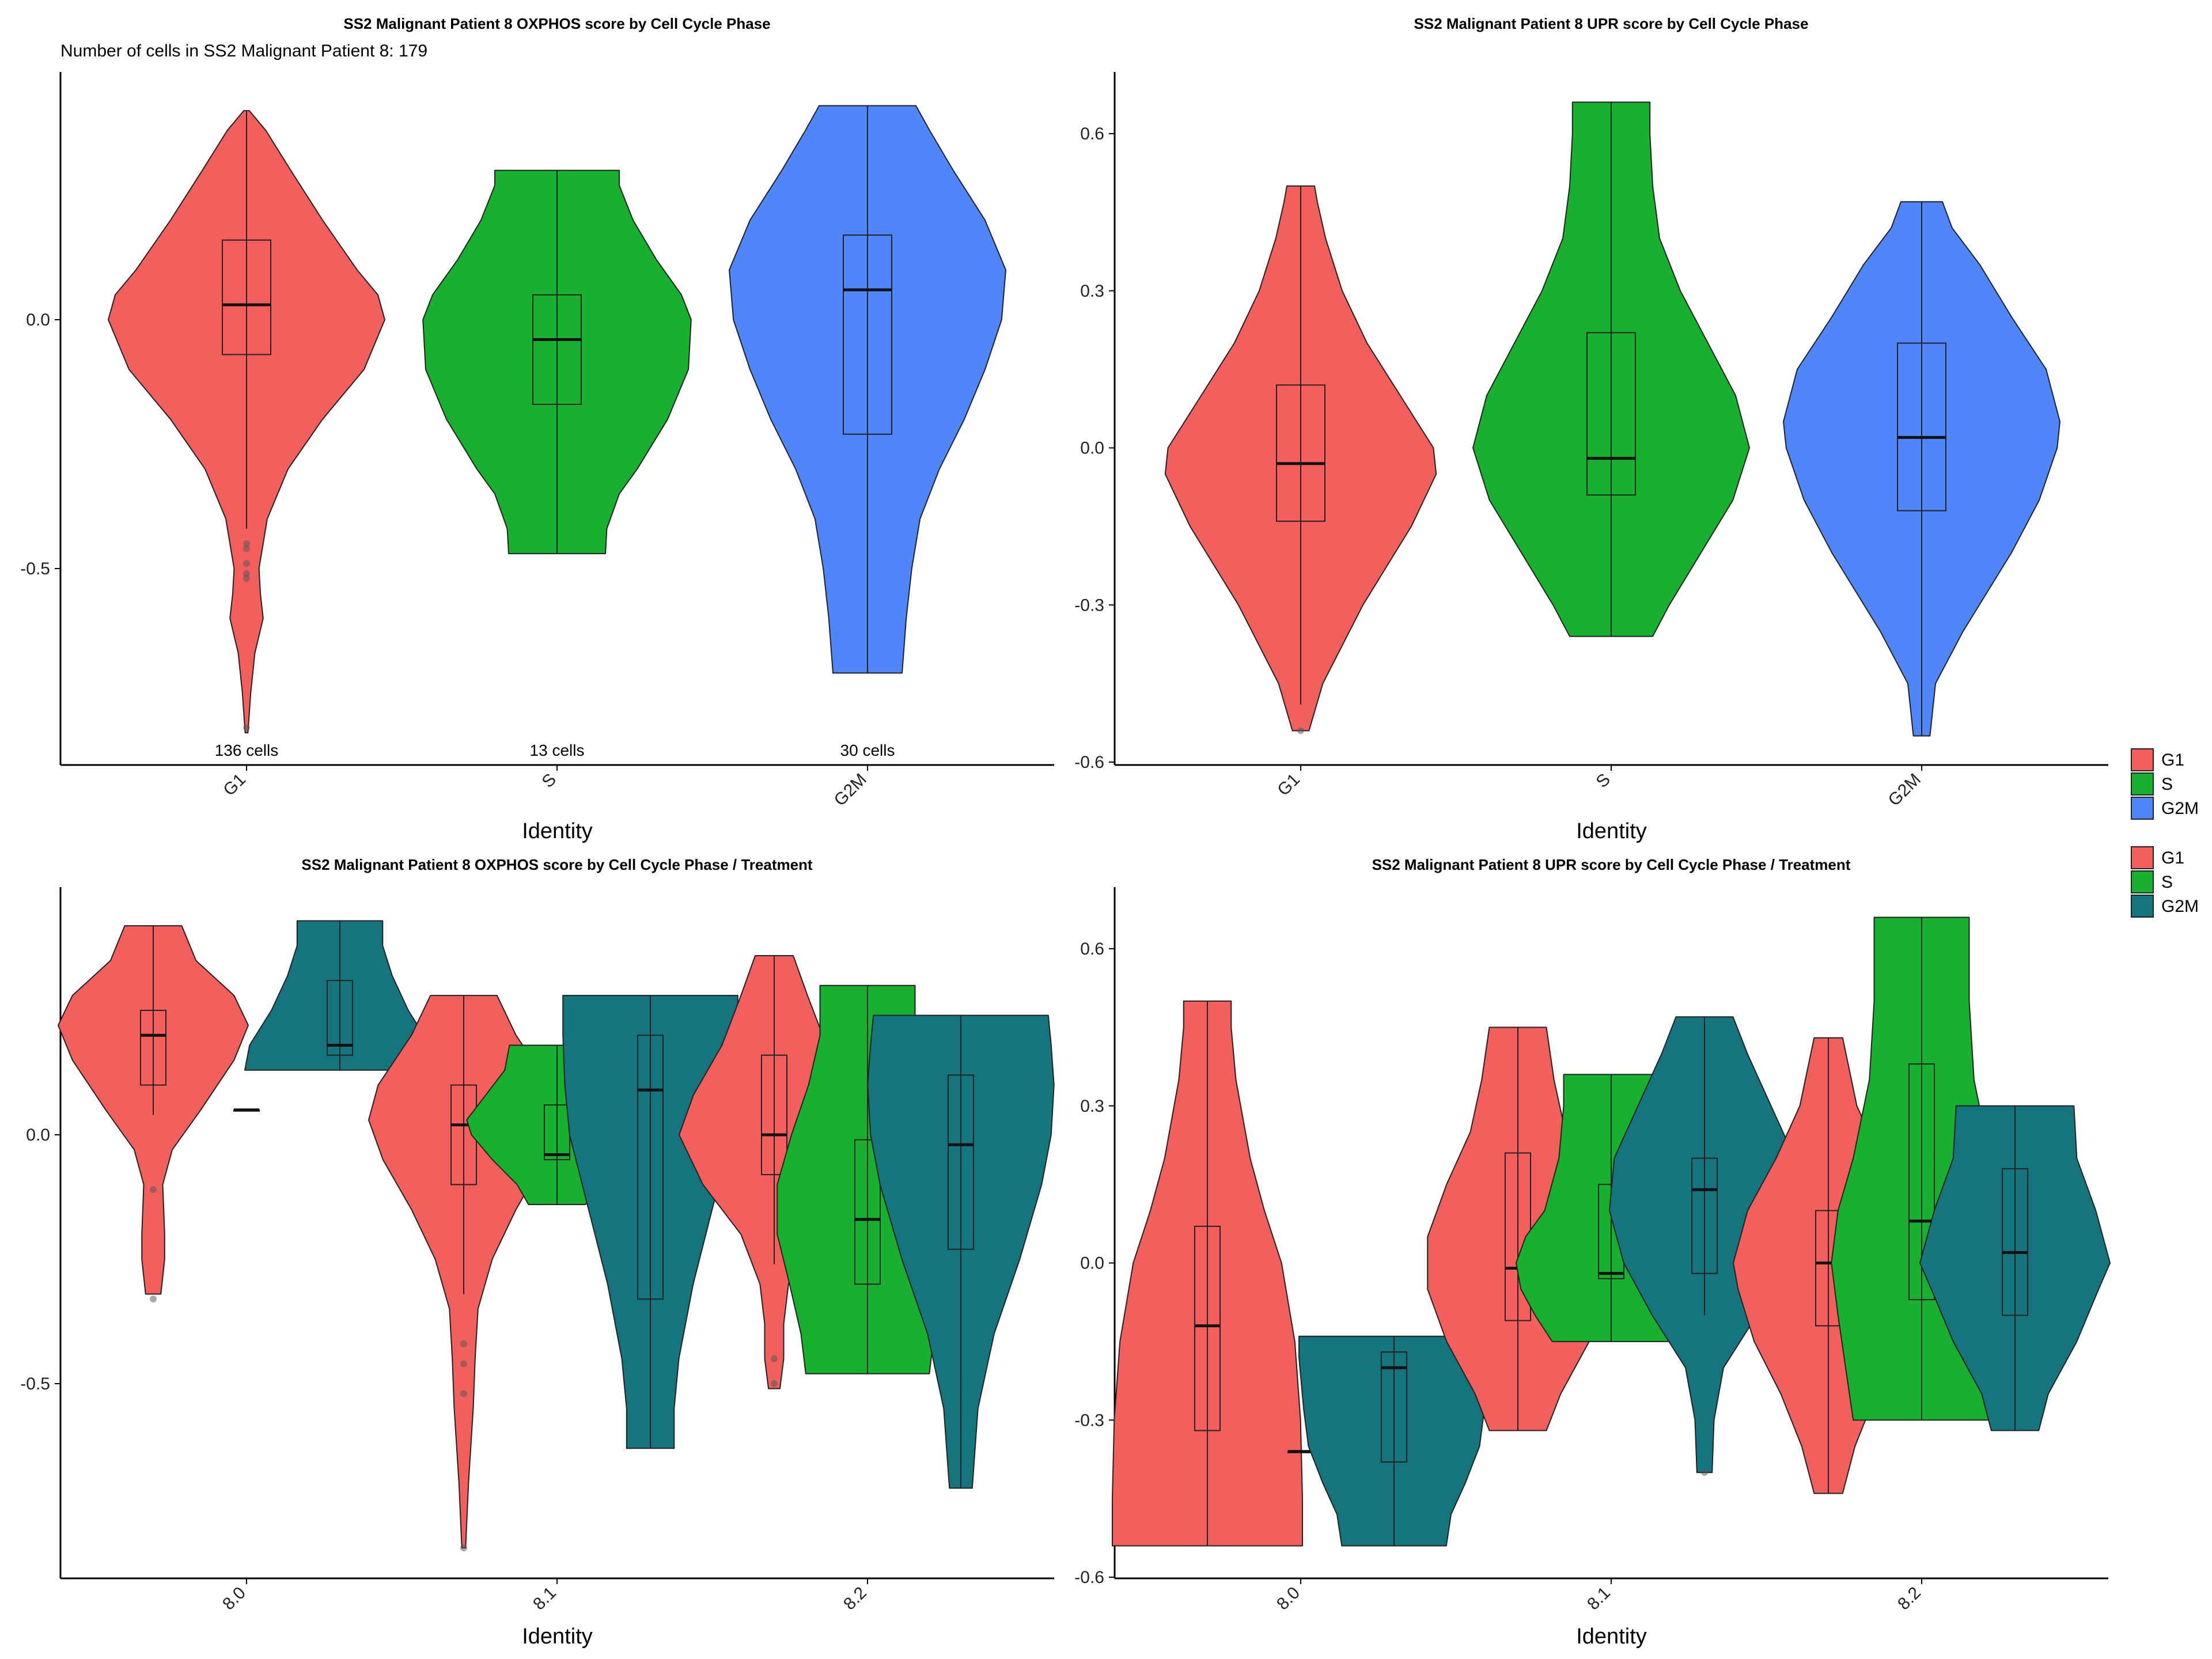 This screenshot has height=1659, width=2212. Describe the element at coordinates (247, 750) in the screenshot. I see `cell-count-label: 136 cells` at that location.